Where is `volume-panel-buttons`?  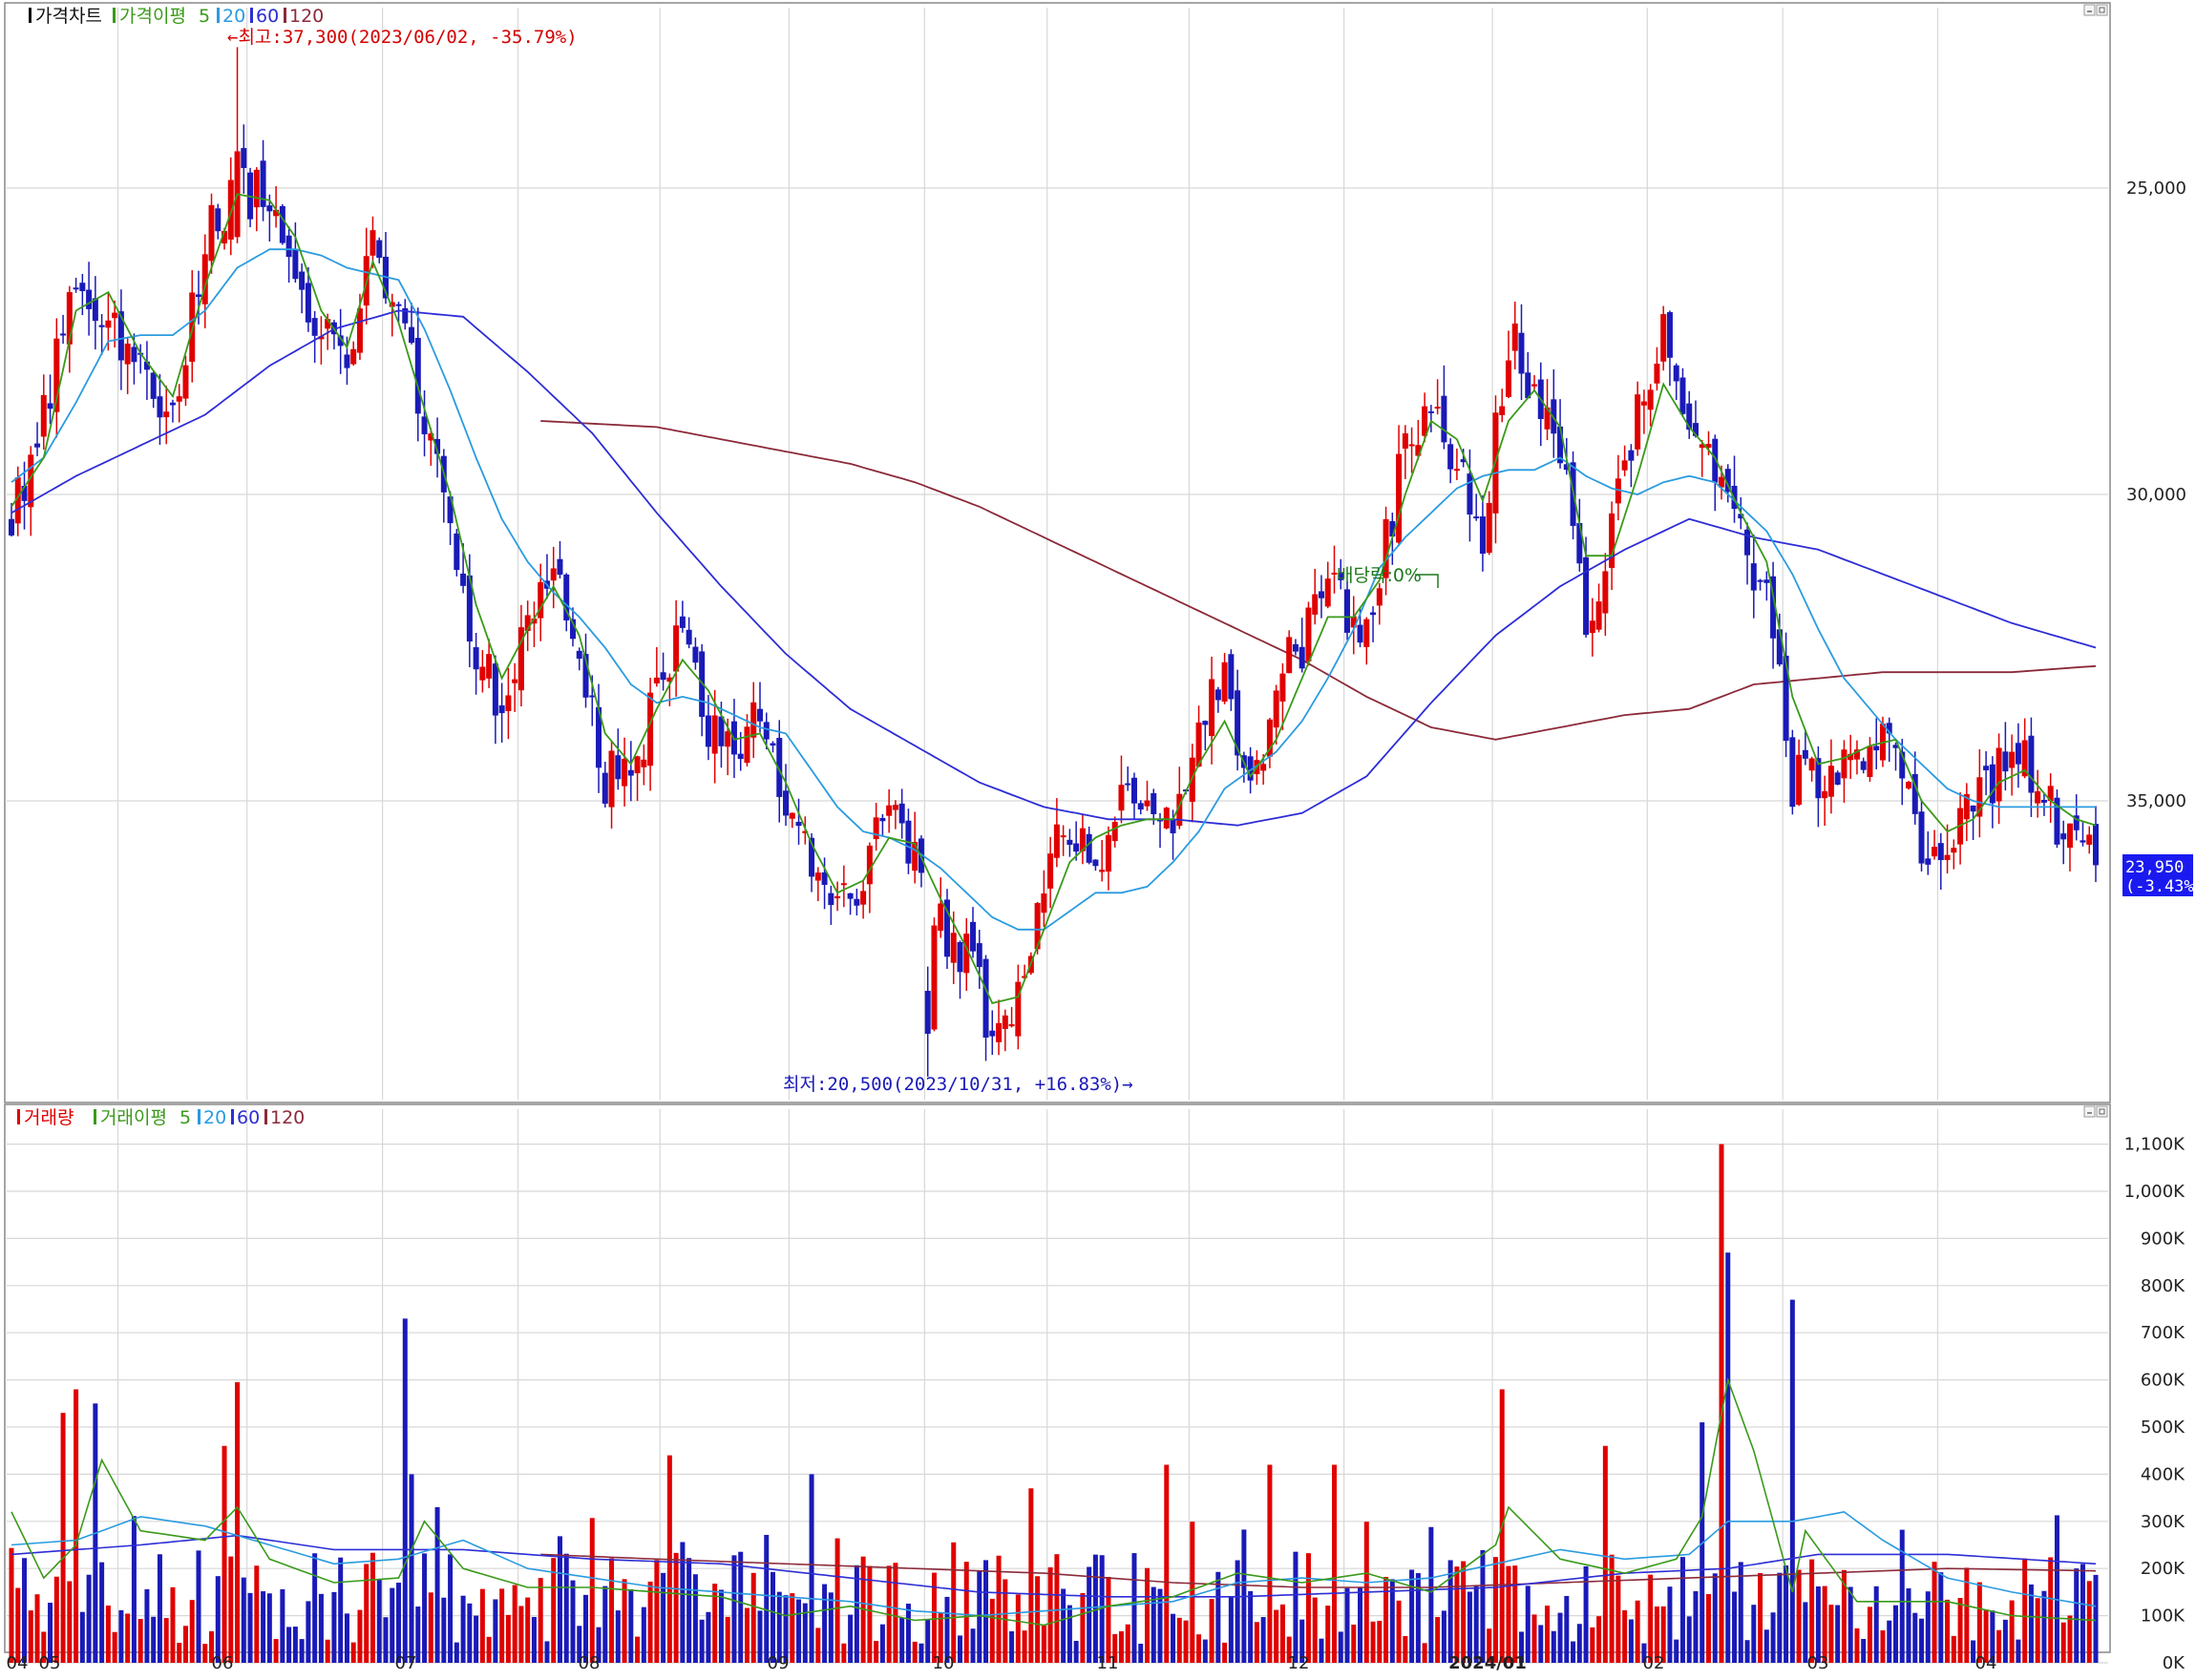
volume-panel-buttons is located at coordinates (2095, 1112).